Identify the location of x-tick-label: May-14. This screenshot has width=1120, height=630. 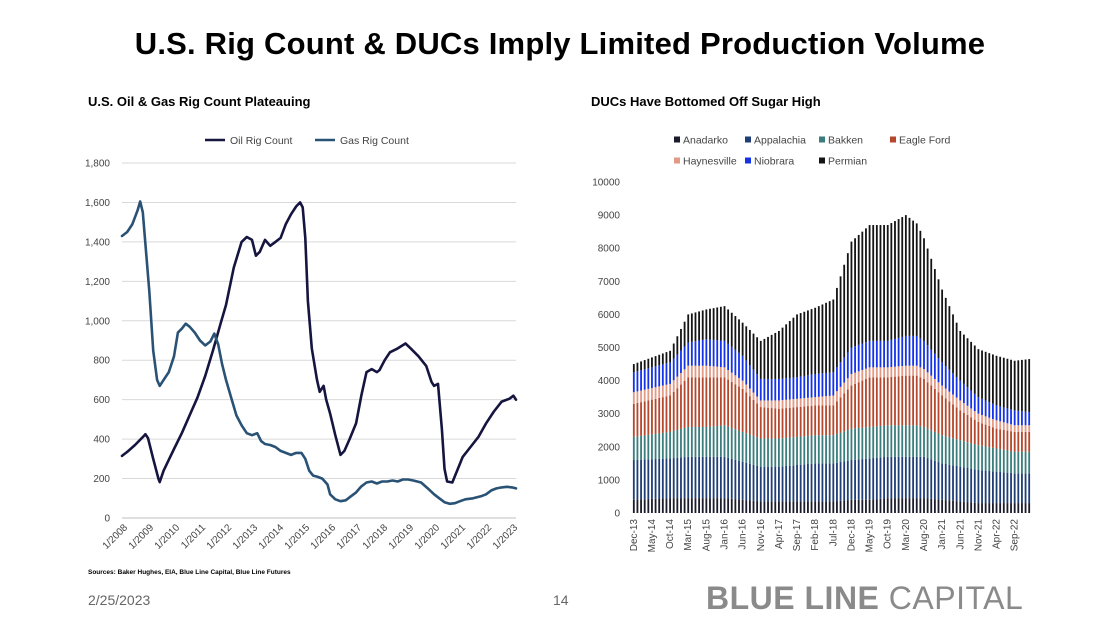
(652, 536).